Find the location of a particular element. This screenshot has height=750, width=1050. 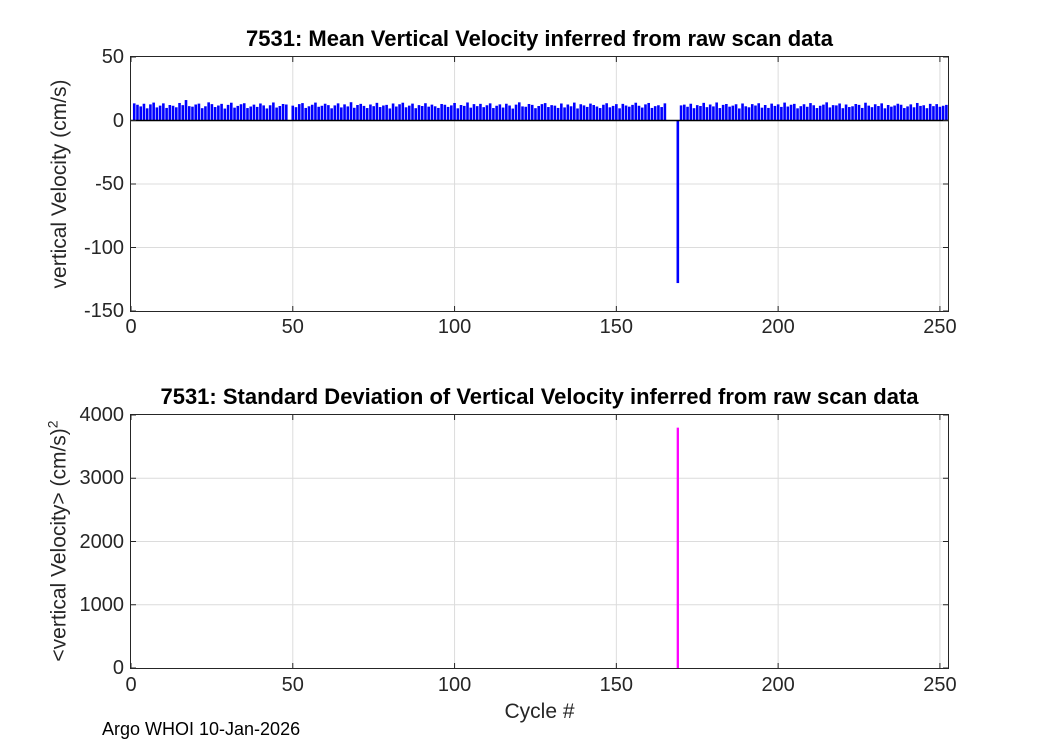

x-tick-label: 0 is located at coordinates (131, 685).